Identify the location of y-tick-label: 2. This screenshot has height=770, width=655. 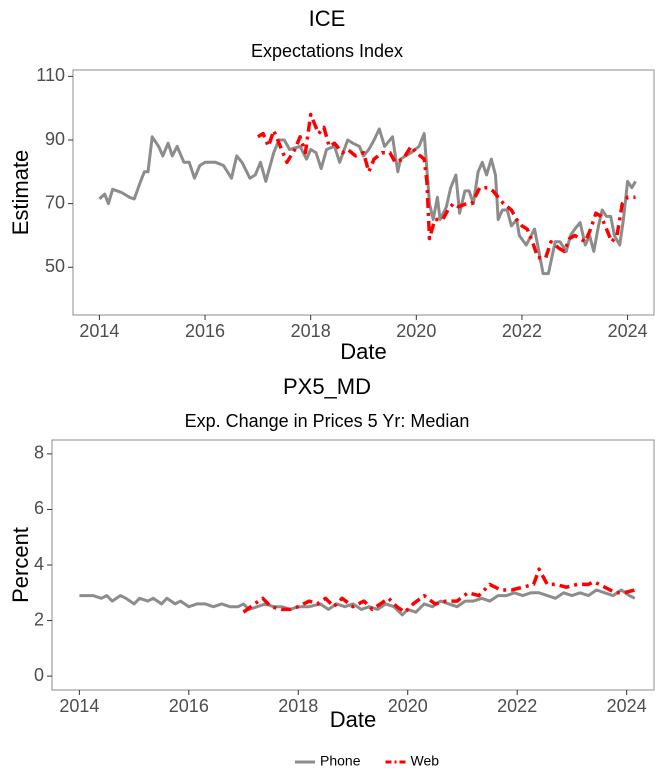
(39, 619).